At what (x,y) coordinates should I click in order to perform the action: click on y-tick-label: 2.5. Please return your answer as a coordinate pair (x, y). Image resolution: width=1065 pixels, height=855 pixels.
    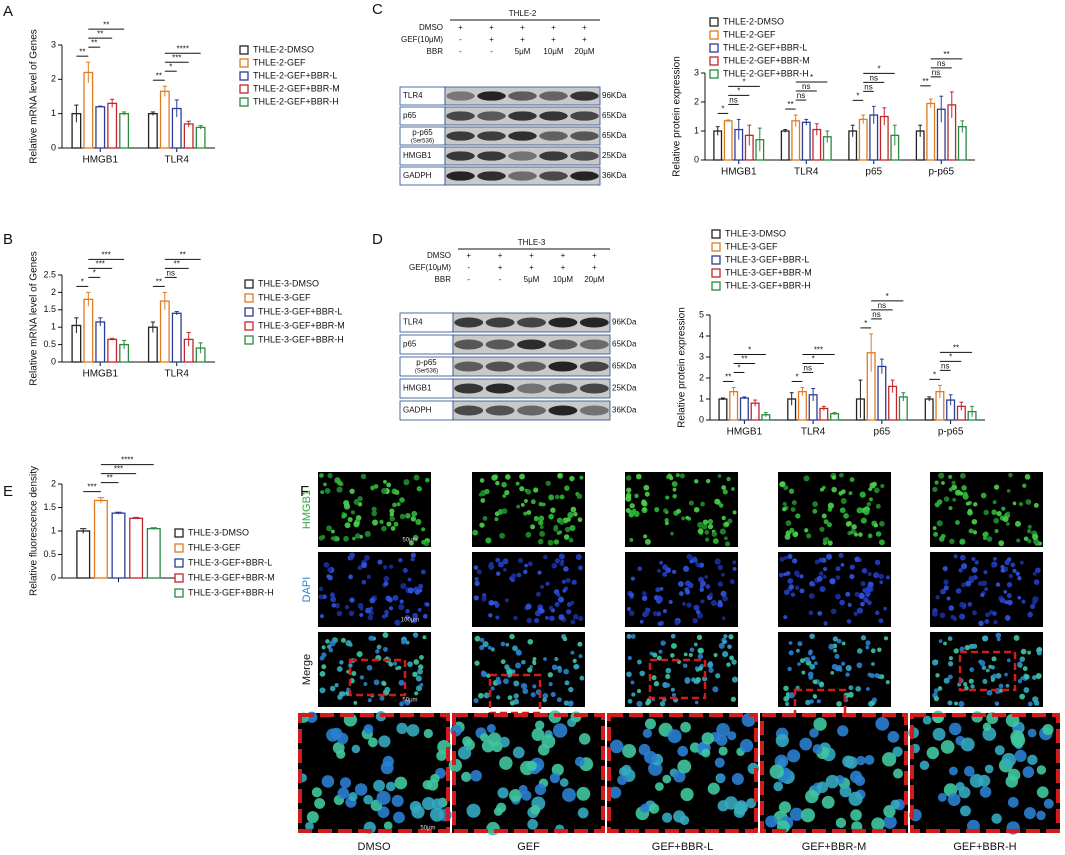
    Looking at the image, I should click on (49, 274).